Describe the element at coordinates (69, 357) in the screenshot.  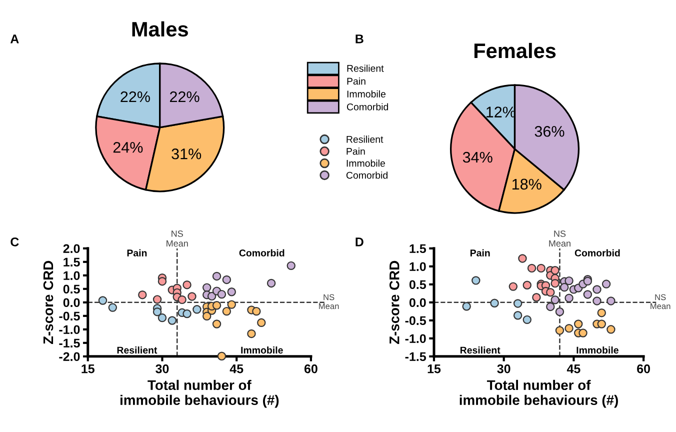
I see `y-tick-label: -2.0` at that location.